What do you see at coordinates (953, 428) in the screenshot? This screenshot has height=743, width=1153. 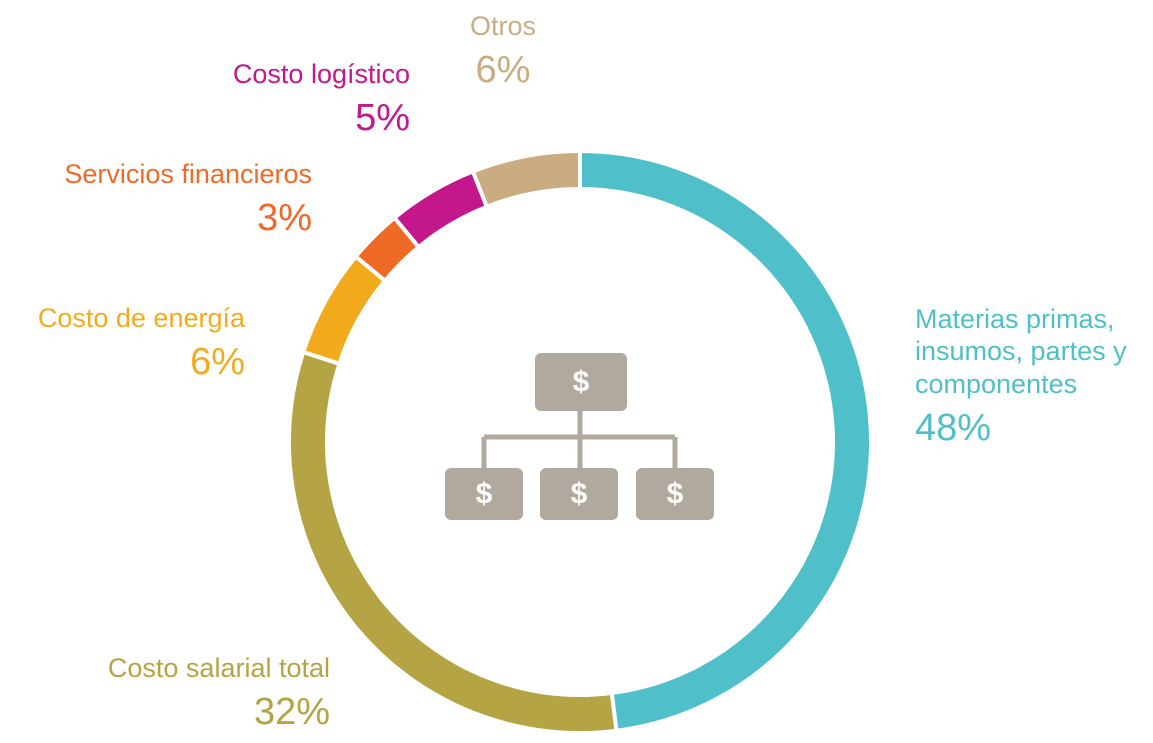 I see `value-label: 48%` at bounding box center [953, 428].